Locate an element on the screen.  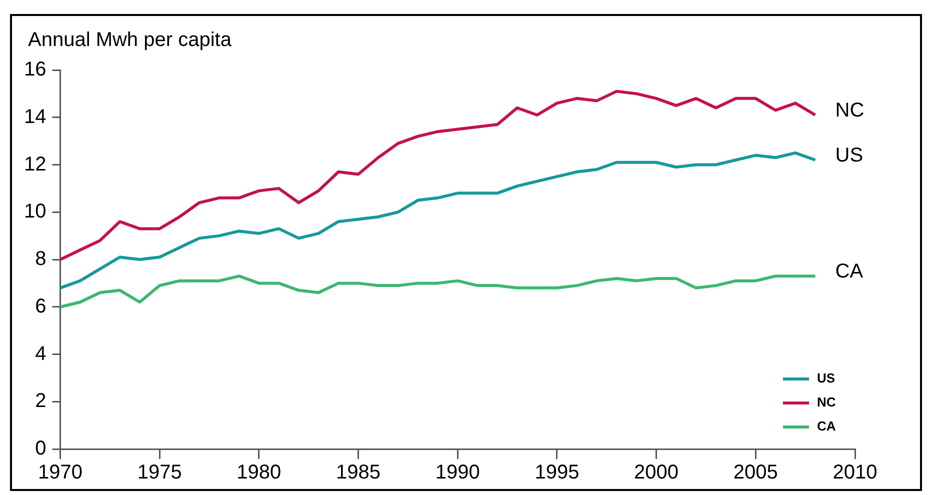
x-tick-label: 1990 is located at coordinates (457, 473).